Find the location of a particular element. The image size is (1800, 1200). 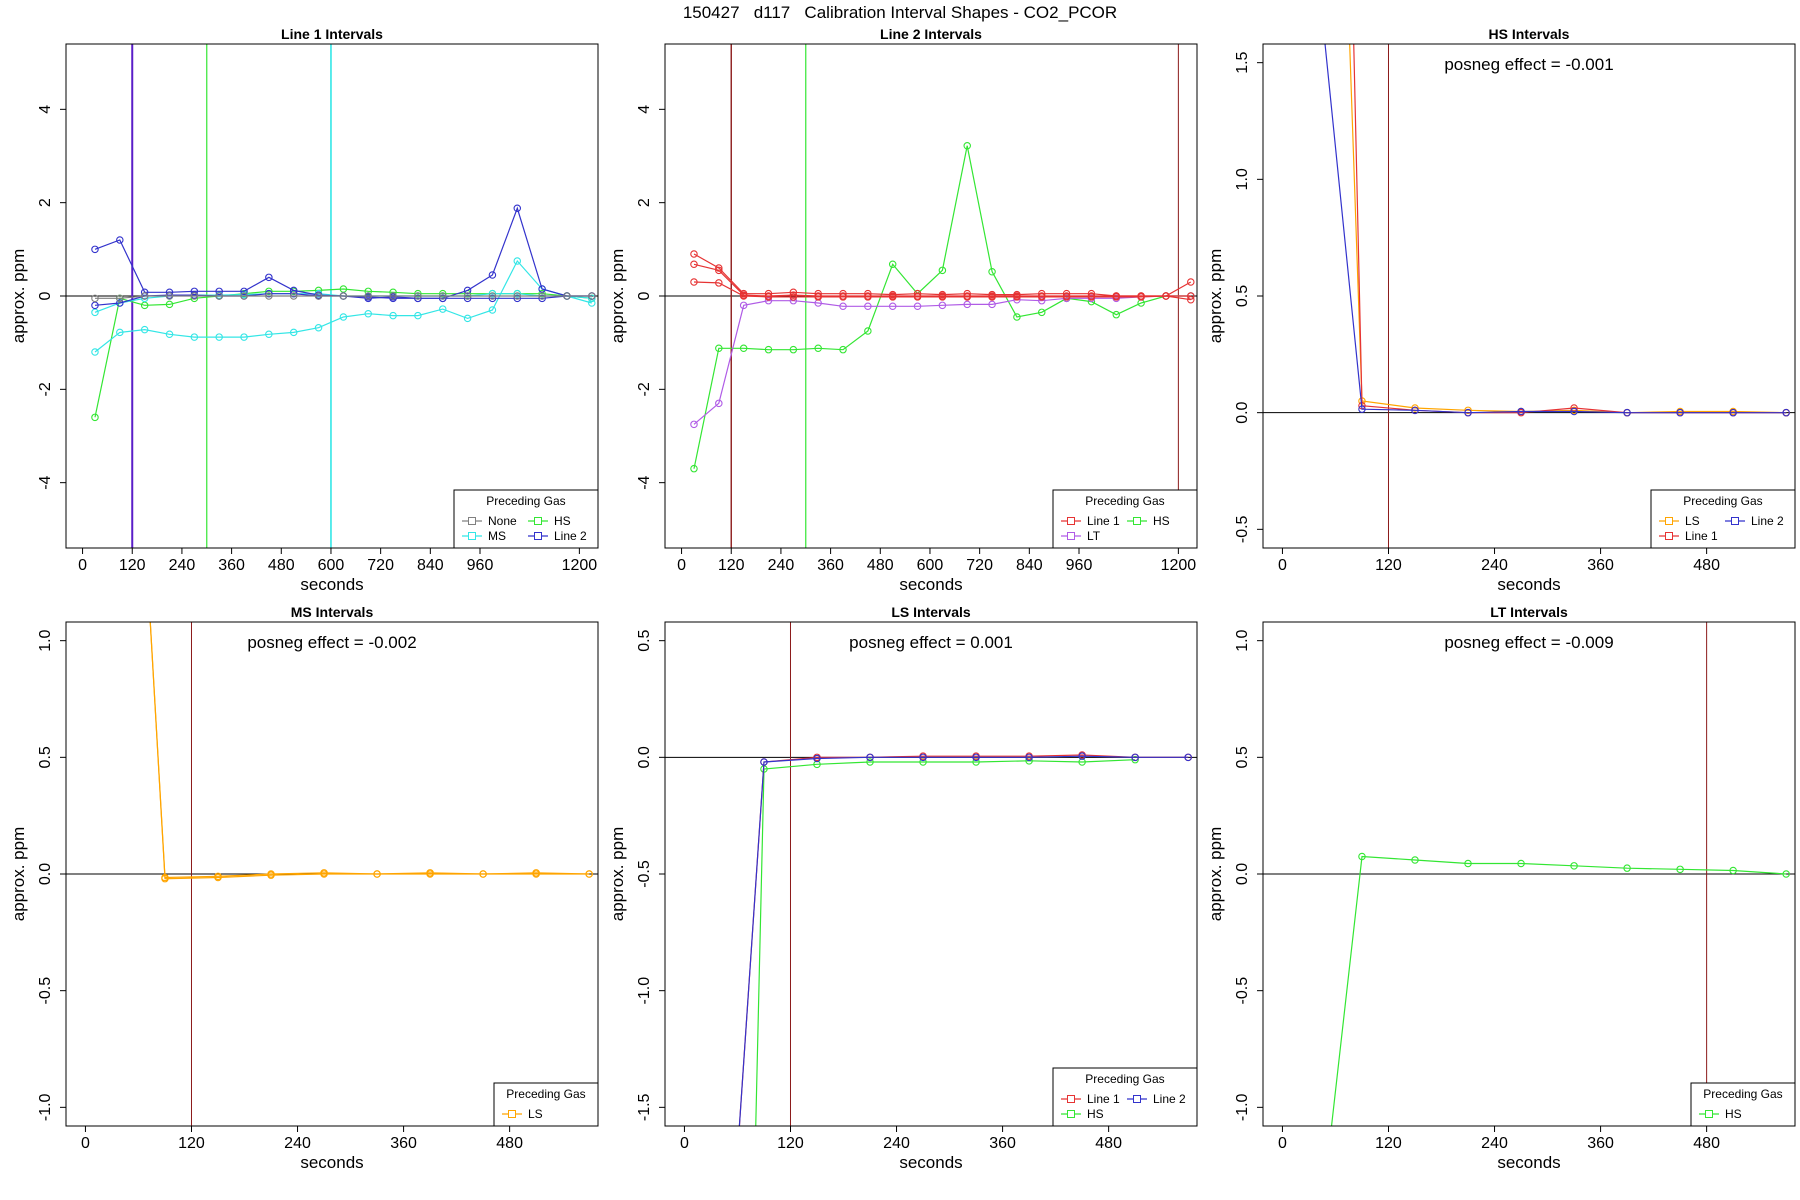

plot-frame is located at coordinates (931, 874).